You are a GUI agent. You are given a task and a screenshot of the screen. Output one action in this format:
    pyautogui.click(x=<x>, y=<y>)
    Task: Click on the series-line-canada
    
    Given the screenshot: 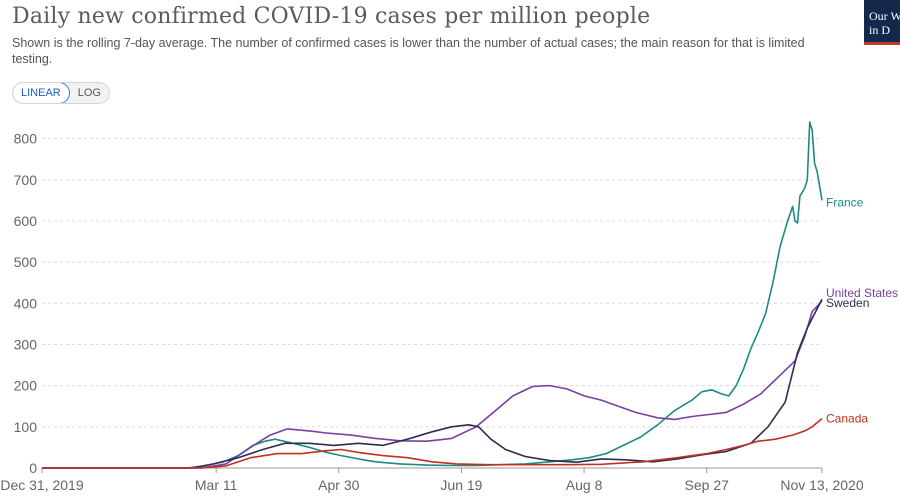 What is the action you would take?
    pyautogui.click(x=432, y=443)
    